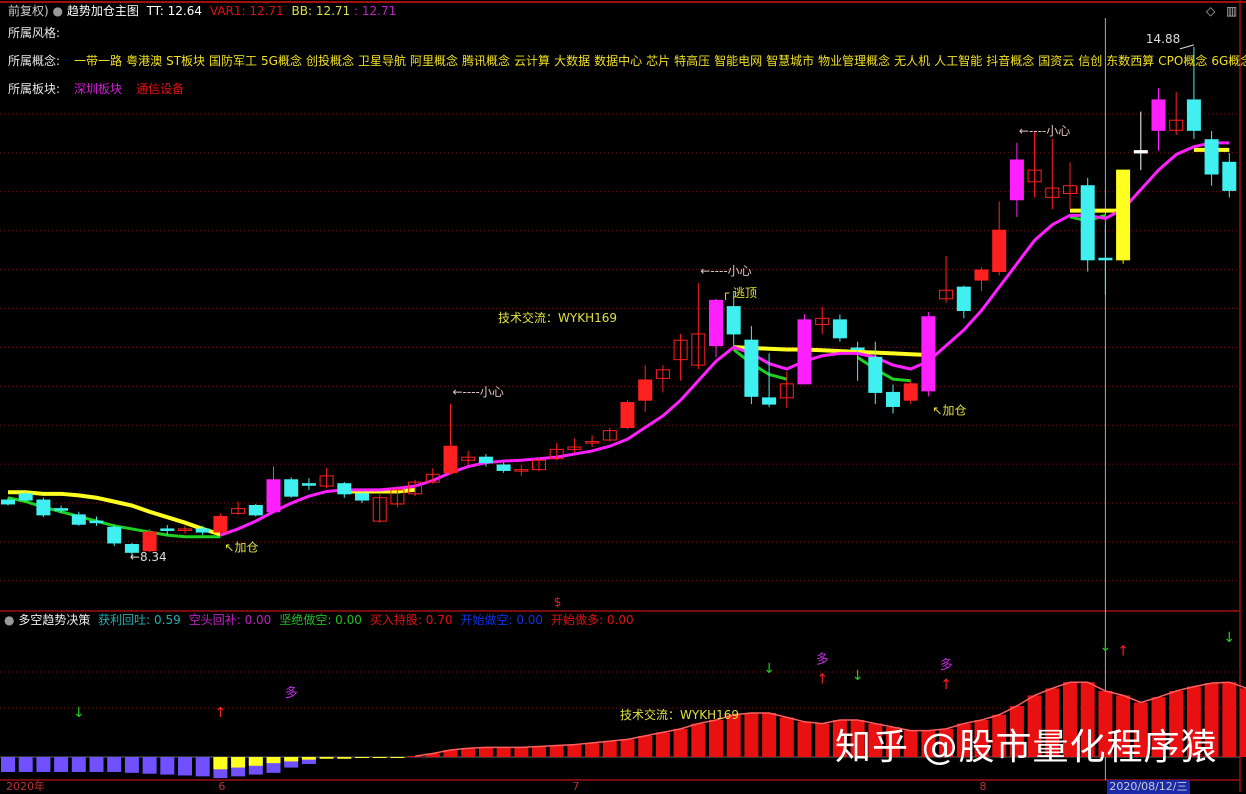 Image resolution: width=1246 pixels, height=794 pixels. I want to click on sector-tag: 深圳板块, so click(98, 89).